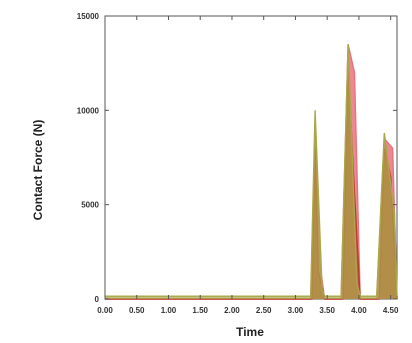  What do you see at coordinates (97, 299) in the screenshot?
I see `y-tick-label: 0` at bounding box center [97, 299].